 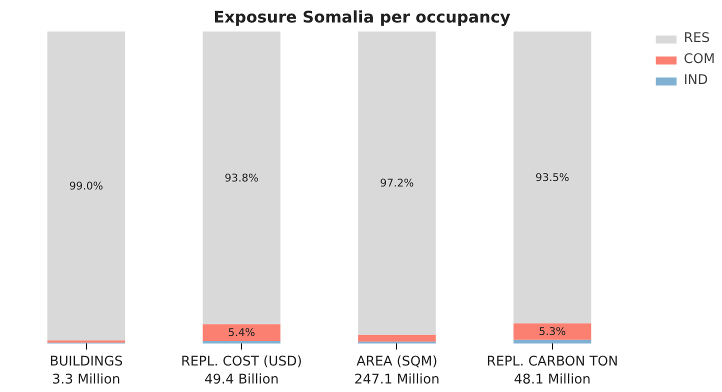 I want to click on data-label: 93.5%, so click(x=552, y=177).